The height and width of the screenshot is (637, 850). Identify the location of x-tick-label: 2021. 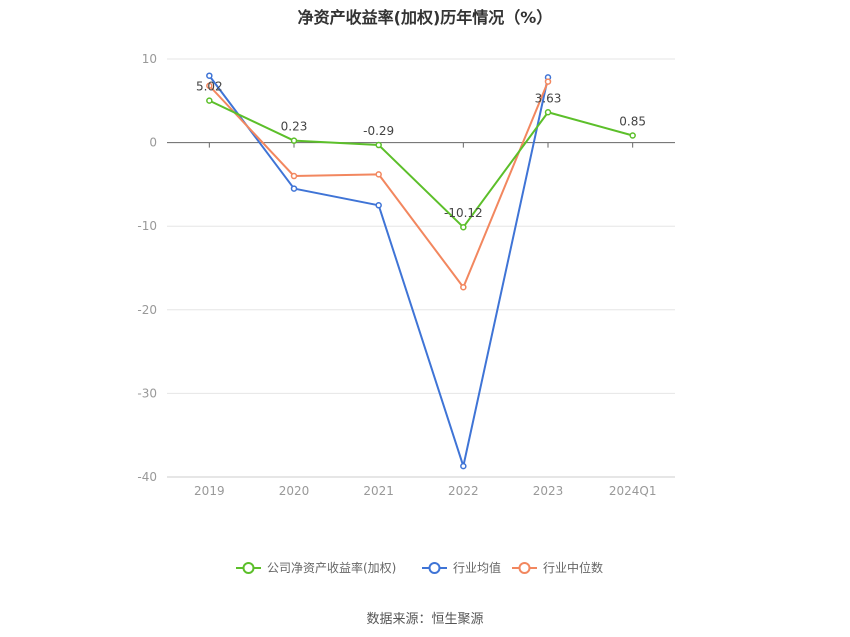
(378, 491).